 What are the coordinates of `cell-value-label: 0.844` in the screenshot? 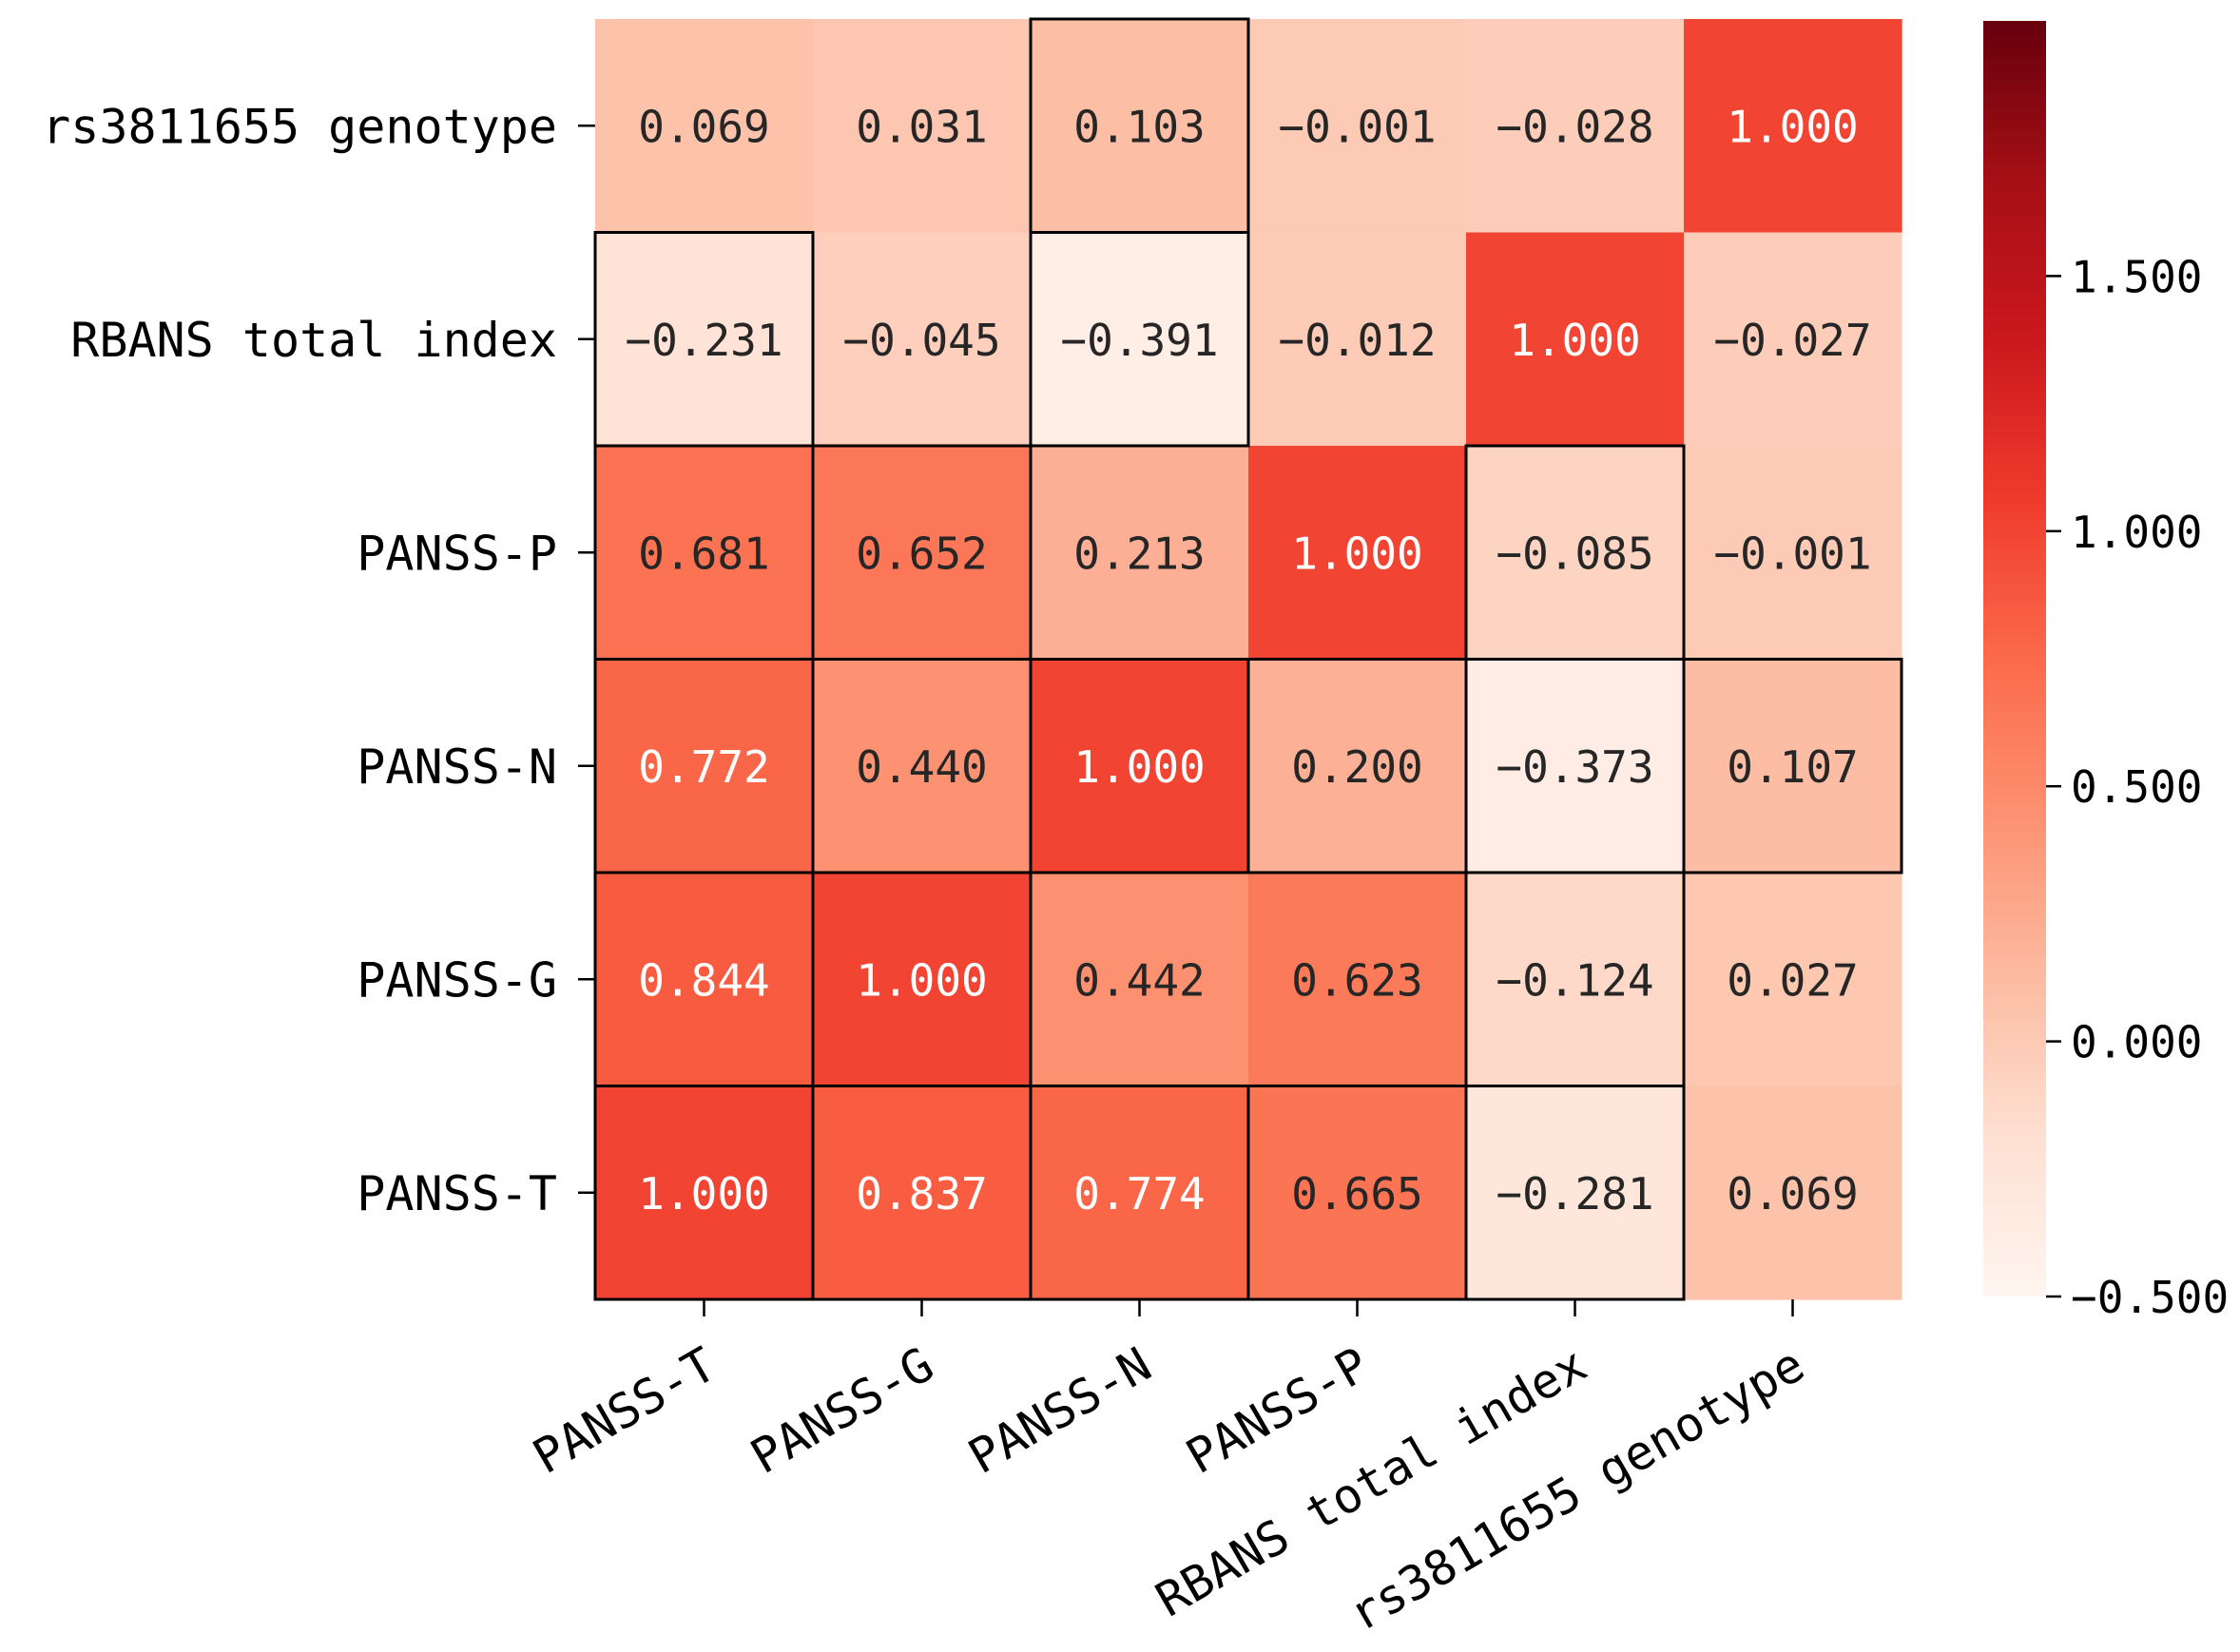 It's located at (703, 980).